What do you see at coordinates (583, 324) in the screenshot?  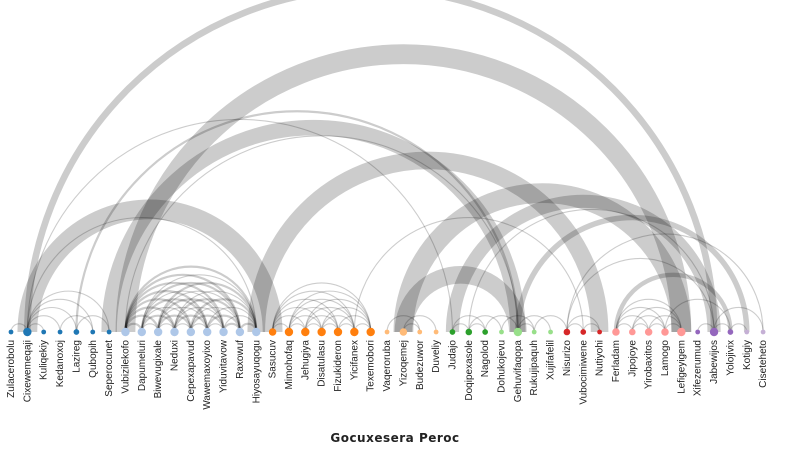 I see `arc-link-Nisurizo-Nutiyohi` at bounding box center [583, 324].